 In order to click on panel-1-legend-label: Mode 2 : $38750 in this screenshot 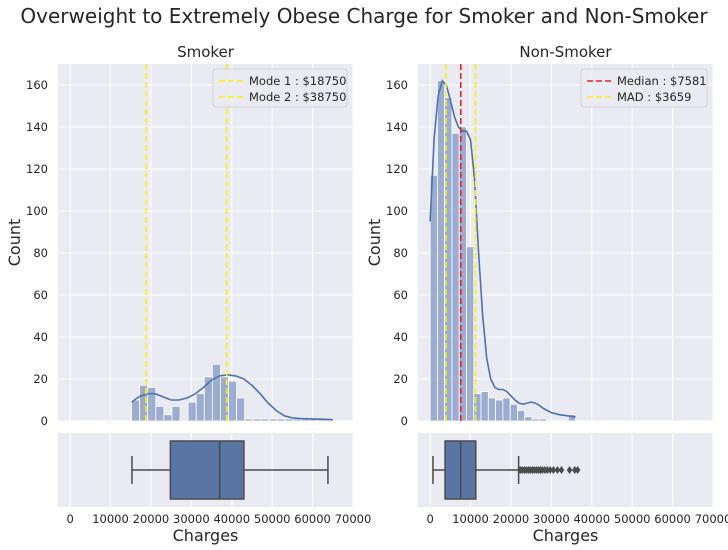, I will do `click(297, 97)`.